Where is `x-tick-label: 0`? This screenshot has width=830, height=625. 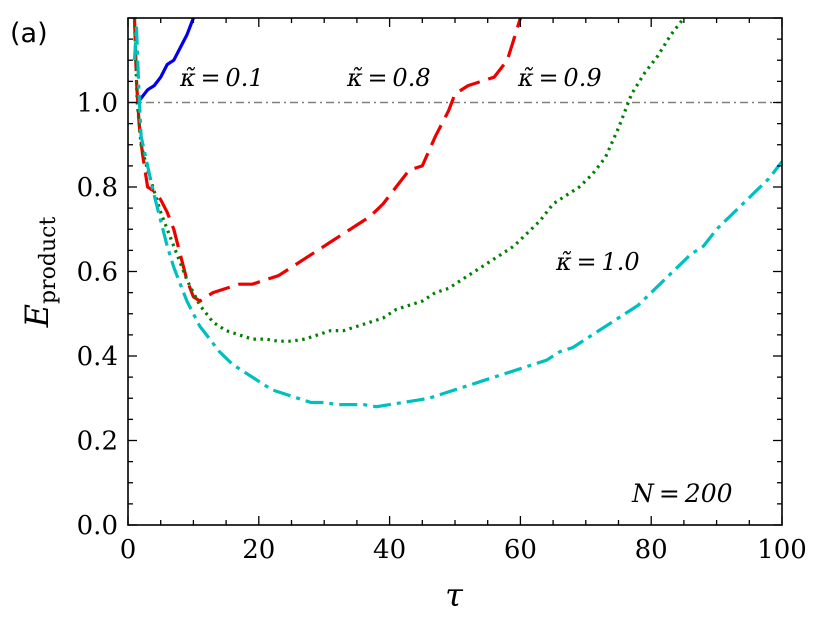
x-tick-label: 0 is located at coordinates (128, 550).